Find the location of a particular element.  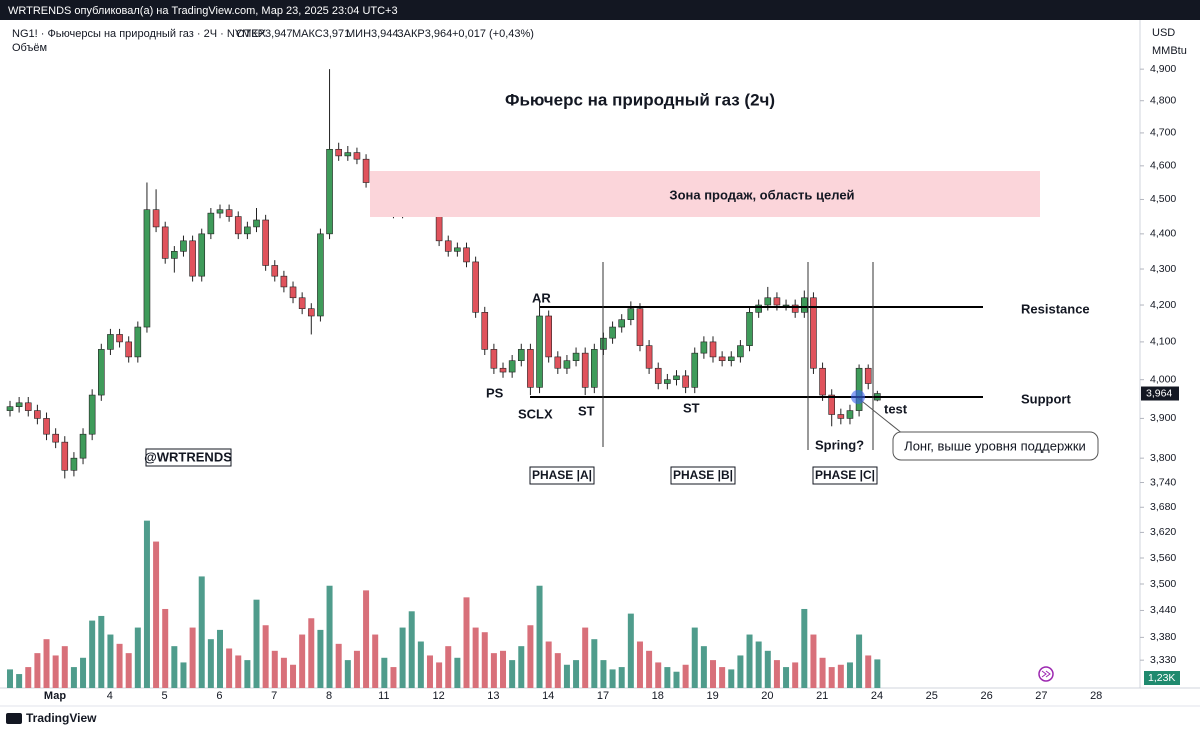

legend-low: МИН3,944 is located at coordinates (372, 34).